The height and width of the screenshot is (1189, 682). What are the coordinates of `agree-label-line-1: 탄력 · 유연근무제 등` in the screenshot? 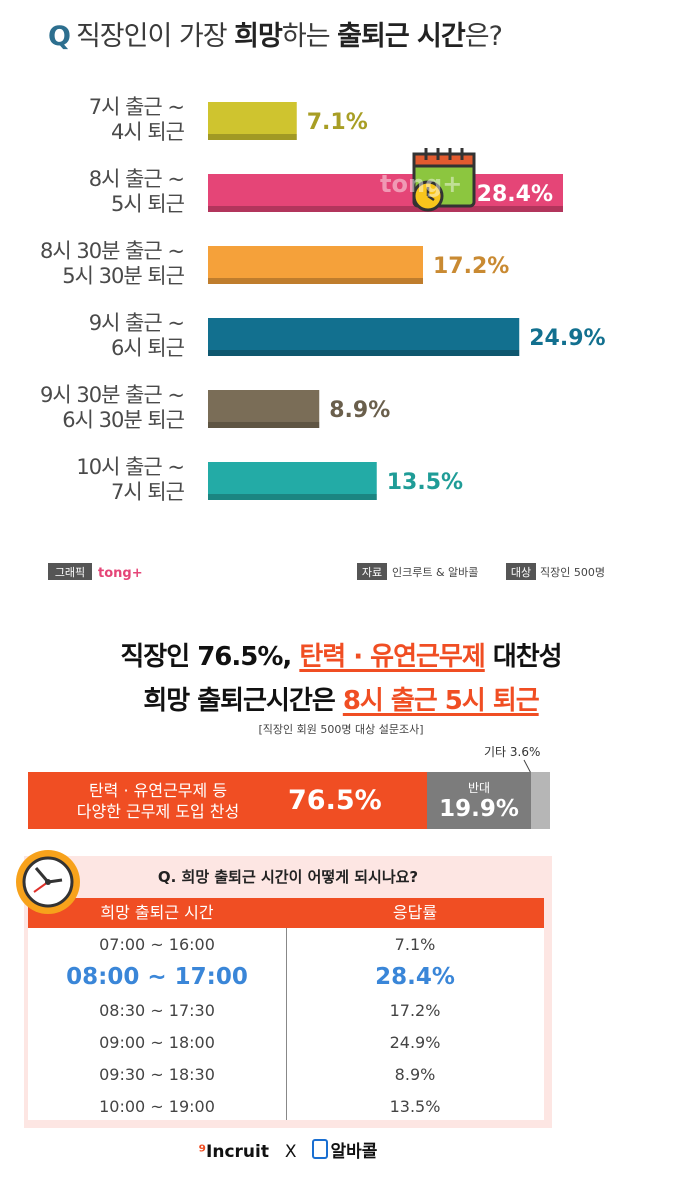 It's located at (158, 790).